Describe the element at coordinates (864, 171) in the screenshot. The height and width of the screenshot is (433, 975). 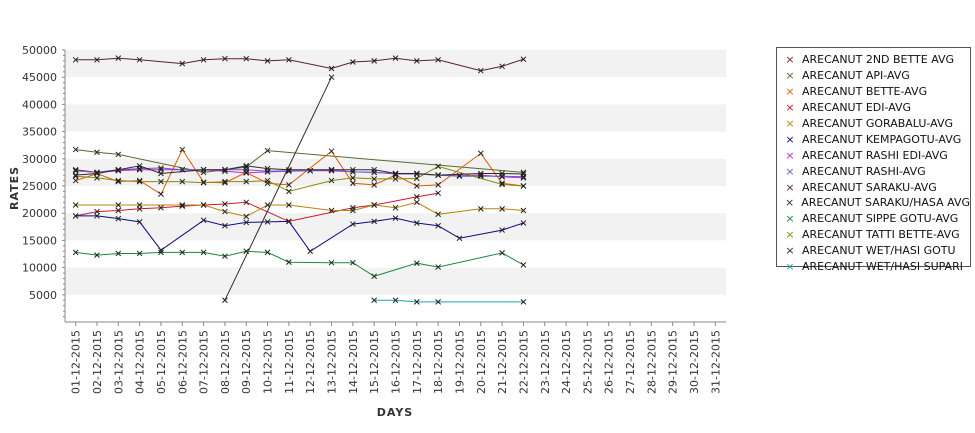
I see `legend-label: ARECANUT RASHI-AVG` at that location.